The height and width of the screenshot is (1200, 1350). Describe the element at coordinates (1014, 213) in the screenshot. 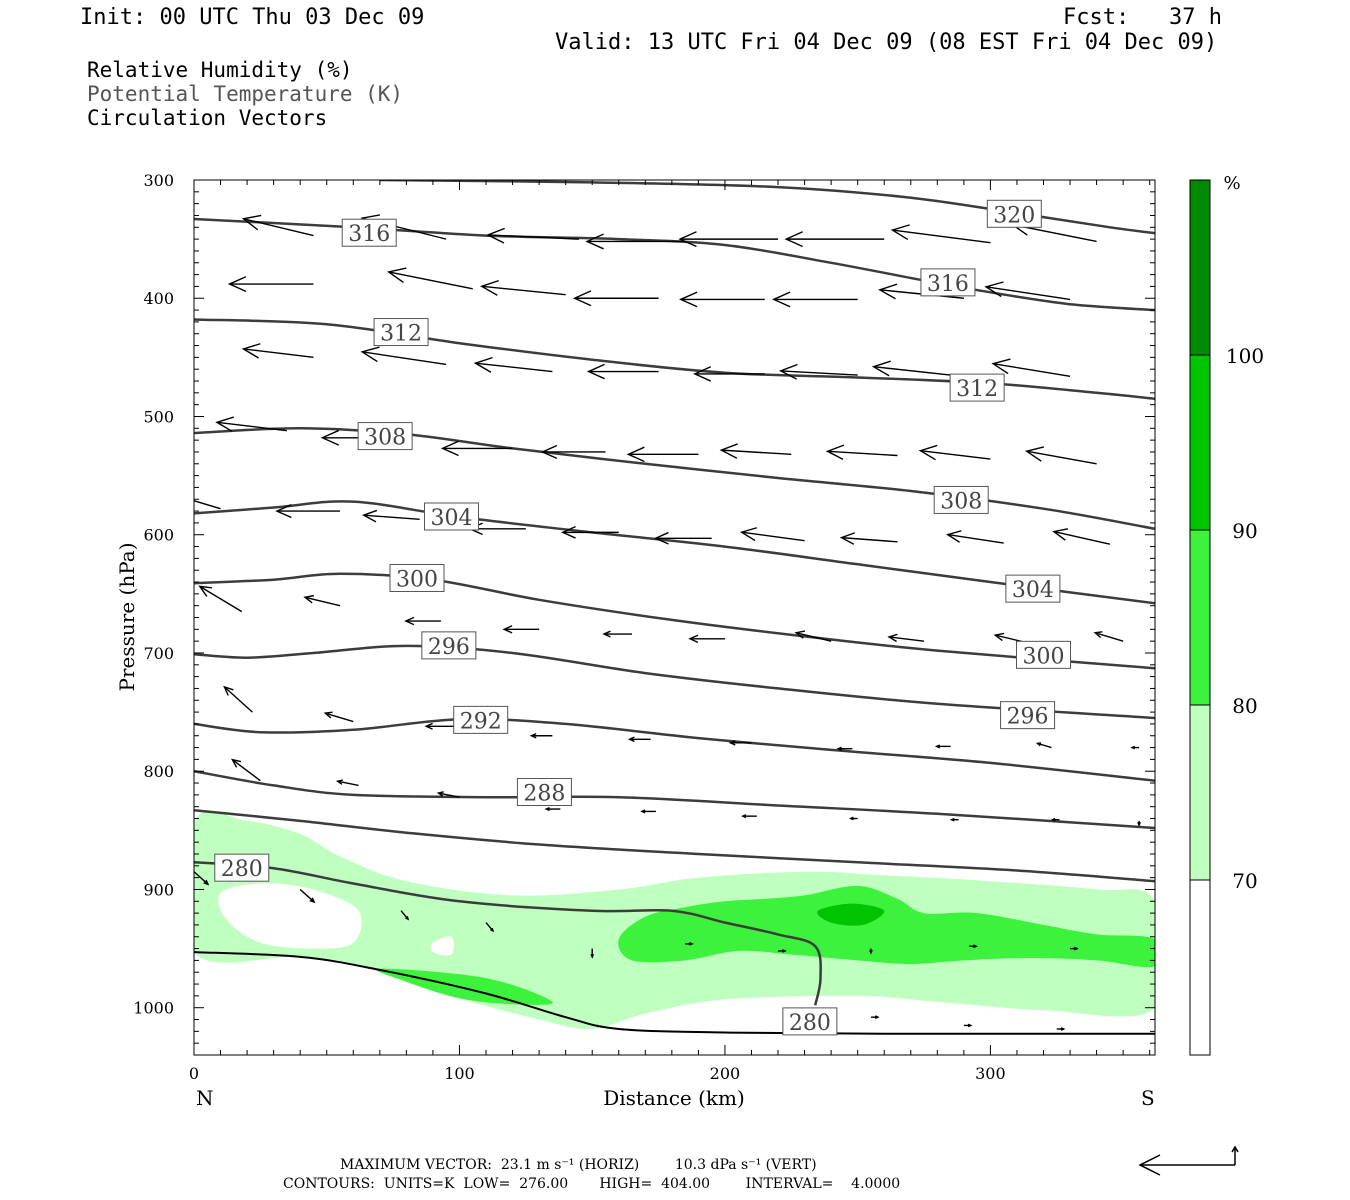

I see `contour-label: 320` at that location.